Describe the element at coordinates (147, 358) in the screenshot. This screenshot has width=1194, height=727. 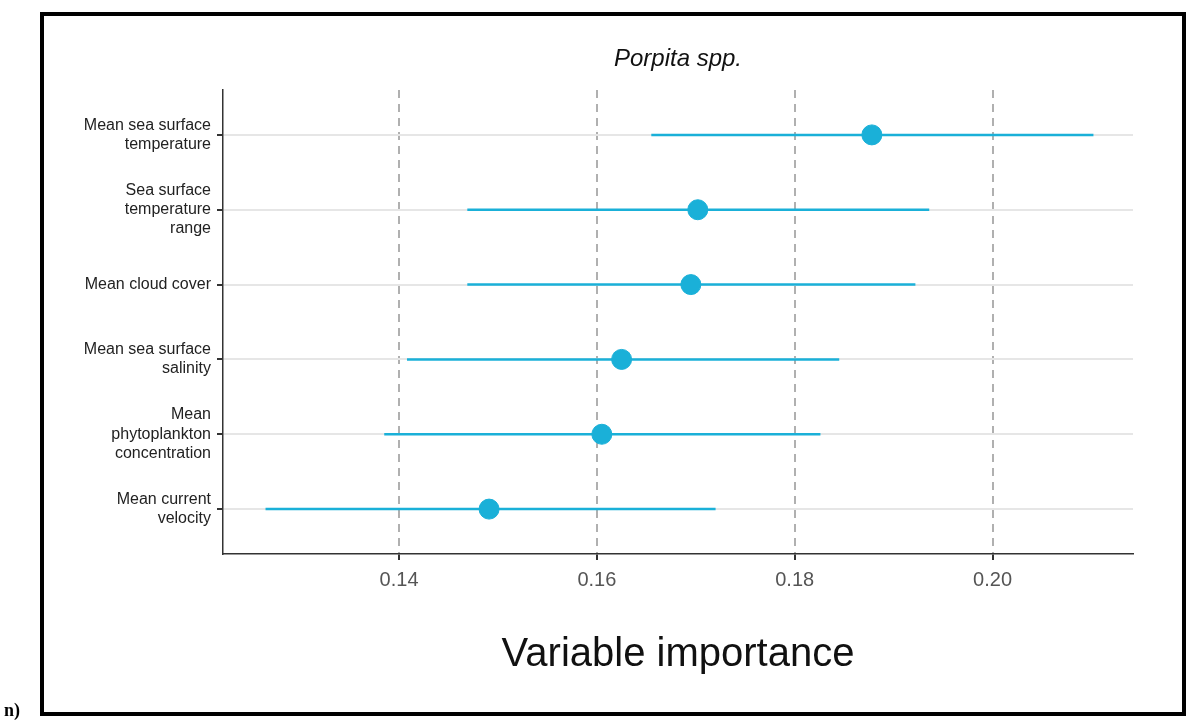
I see `y-tick-label: Mean sea surface salinity` at that location.